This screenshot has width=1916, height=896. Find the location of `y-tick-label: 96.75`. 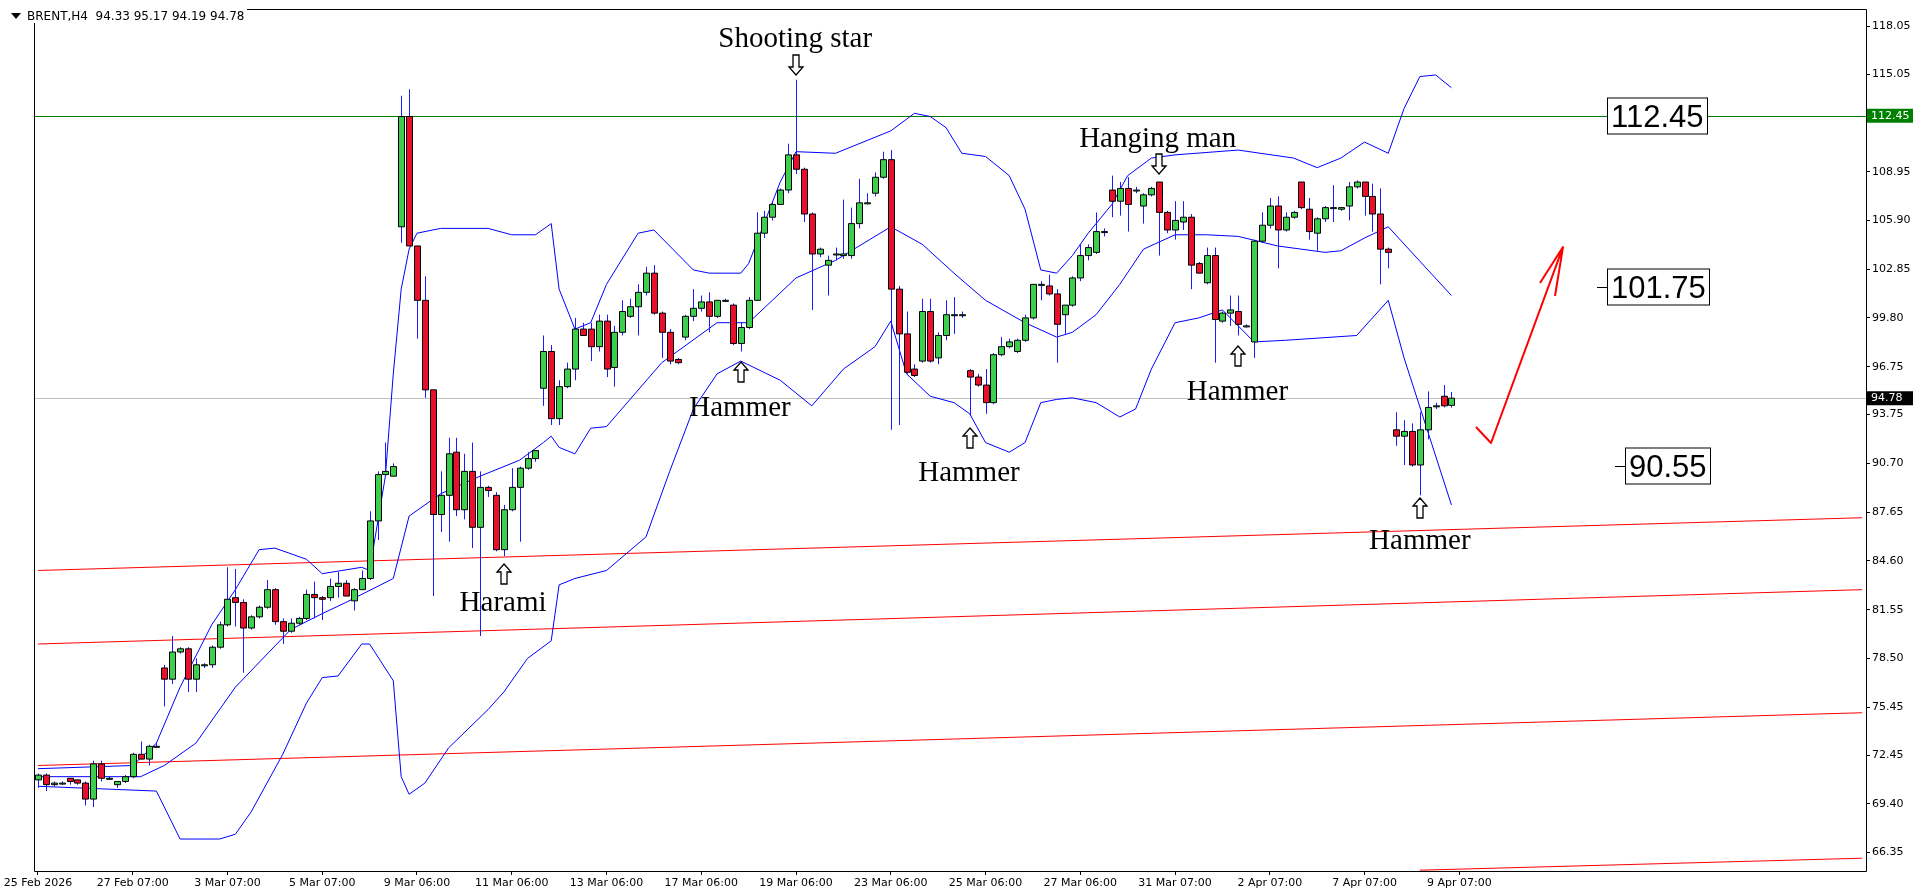

y-tick-label: 96.75 is located at coordinates (1888, 366).